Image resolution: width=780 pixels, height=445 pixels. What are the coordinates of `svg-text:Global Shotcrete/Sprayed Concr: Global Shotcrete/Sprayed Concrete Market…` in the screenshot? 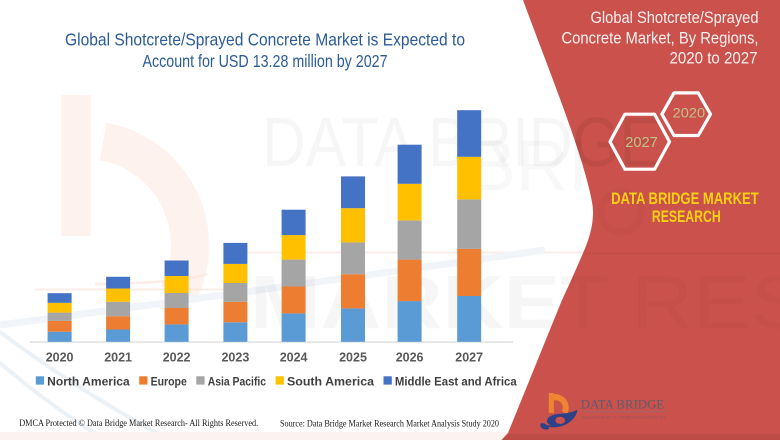 It's located at (265, 40).